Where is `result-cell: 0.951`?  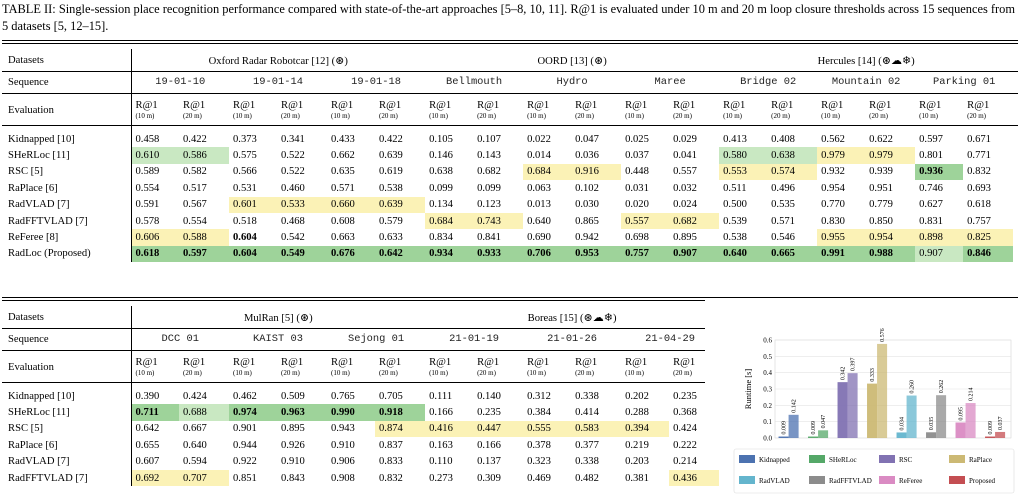 result-cell: 0.951 is located at coordinates (881, 188).